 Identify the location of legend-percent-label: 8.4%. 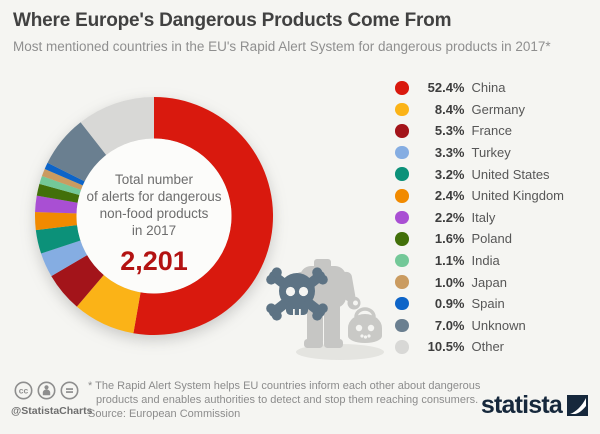
(449, 109).